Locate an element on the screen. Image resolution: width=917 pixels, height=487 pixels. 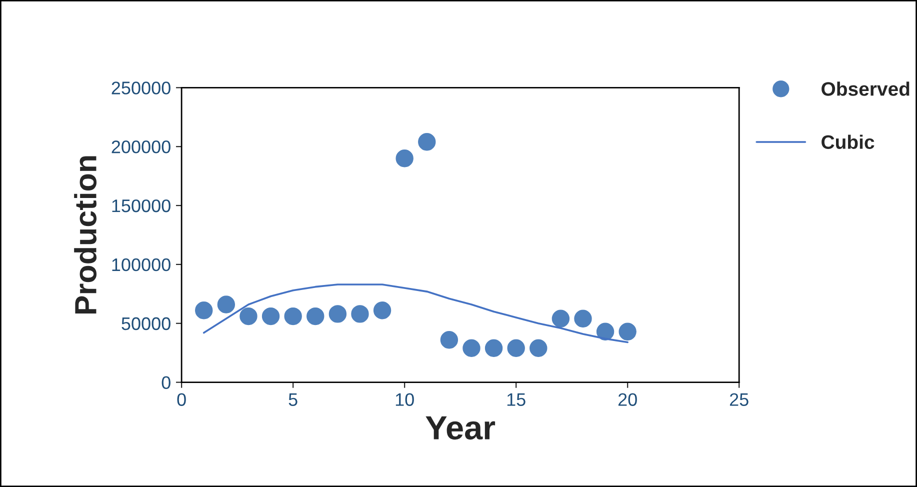
x-tick-label: 20 is located at coordinates (627, 399).